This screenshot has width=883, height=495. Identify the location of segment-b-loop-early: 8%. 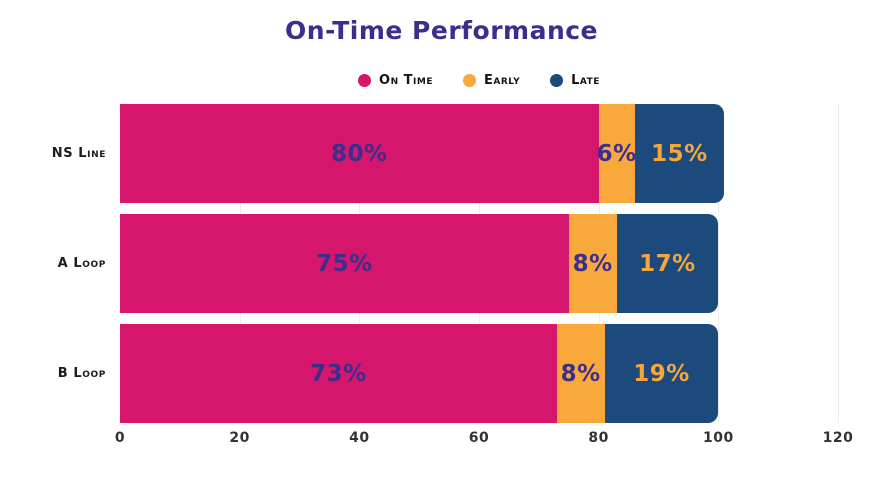
(580, 373).